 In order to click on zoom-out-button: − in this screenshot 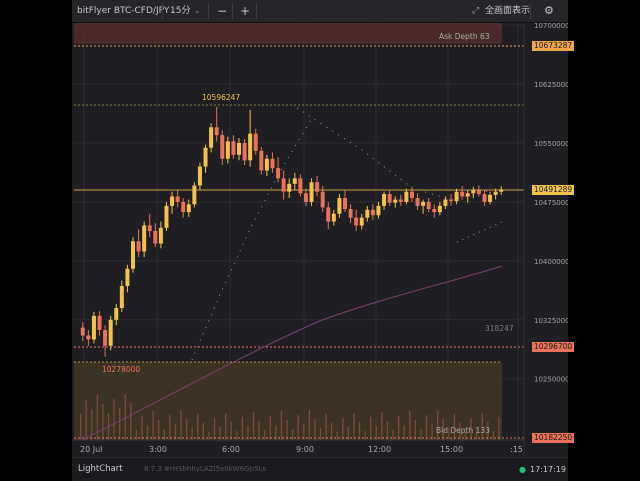, I will do `click(222, 11)`.